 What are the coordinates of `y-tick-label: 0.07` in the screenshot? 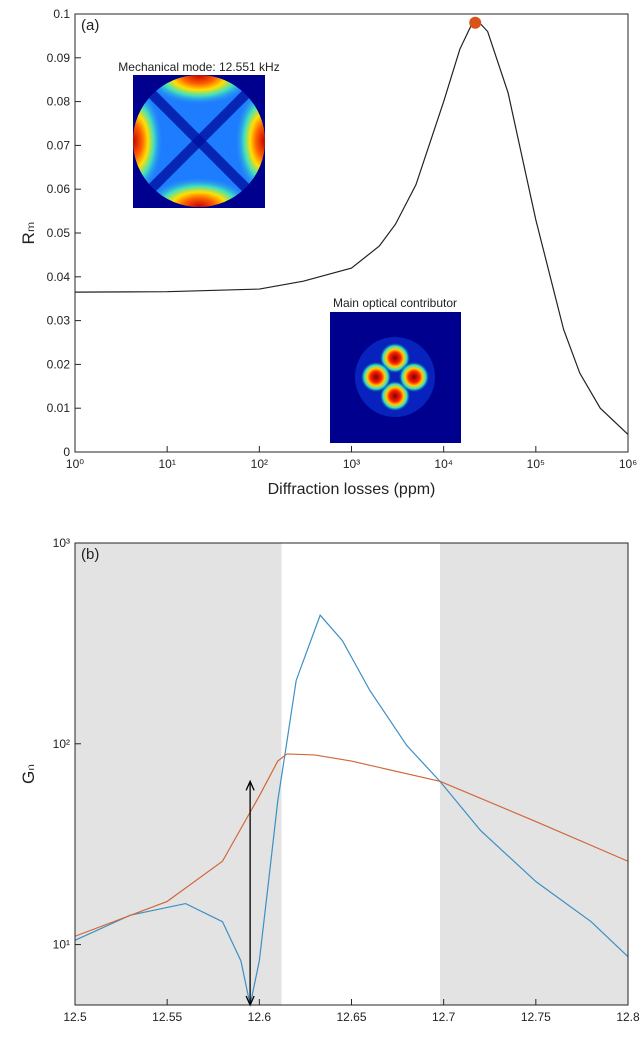 It's located at (59, 145).